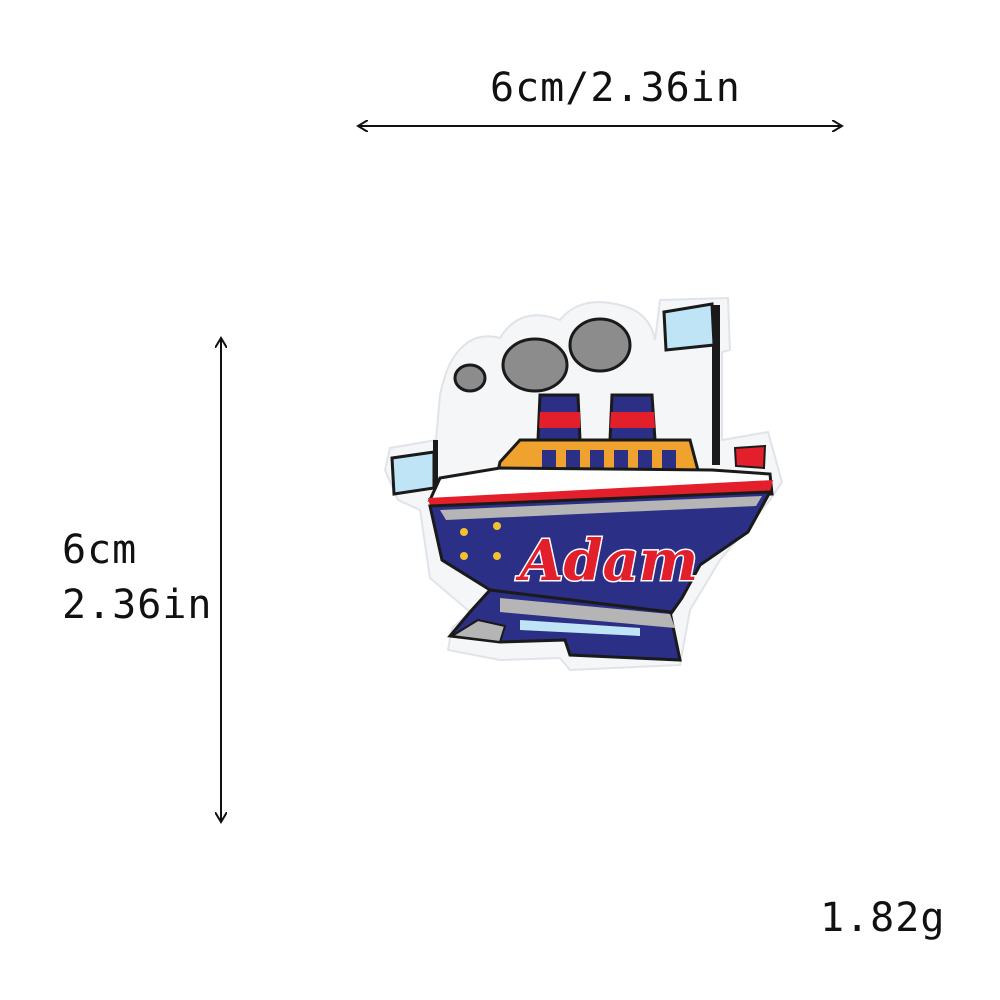 Image resolution: width=1000 pixels, height=1000 pixels. Describe the element at coordinates (883, 918) in the screenshot. I see `weight-label: 1.82g` at that location.